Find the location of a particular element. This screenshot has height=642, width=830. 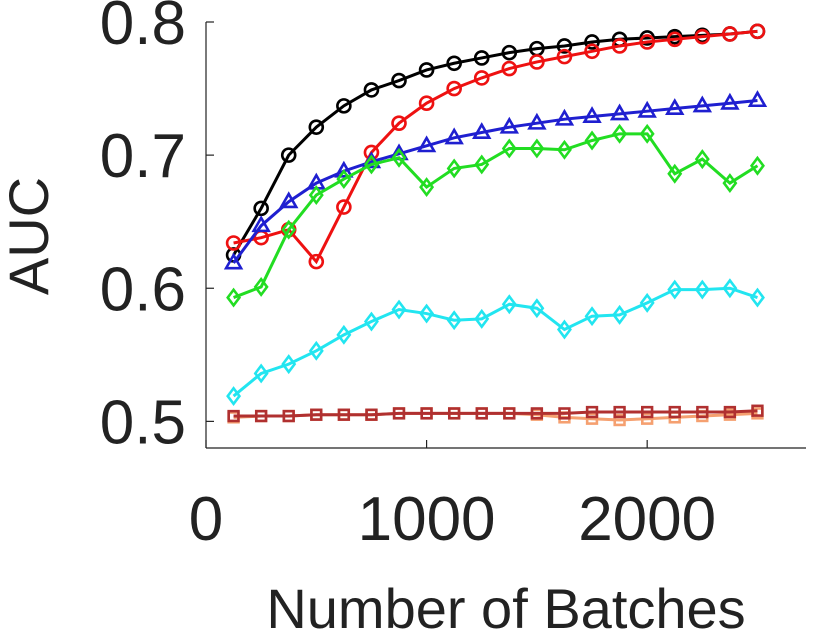

y-tick-label: 0.5 is located at coordinates (143, 422).